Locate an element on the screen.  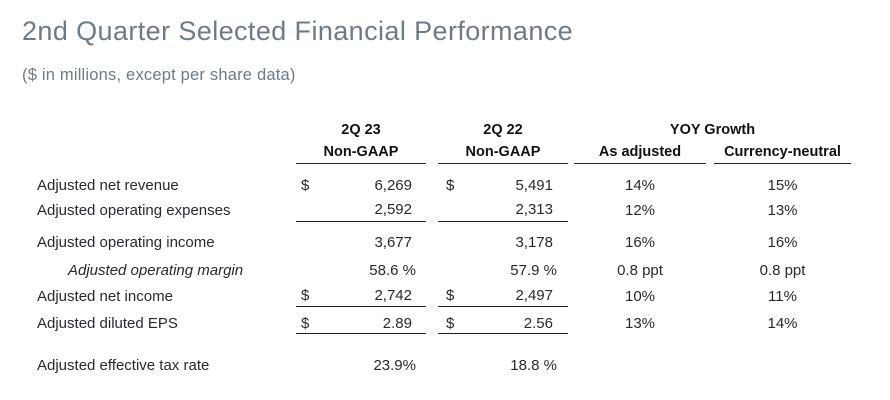
growth-currency-neutral: 11% is located at coordinates (782, 296).